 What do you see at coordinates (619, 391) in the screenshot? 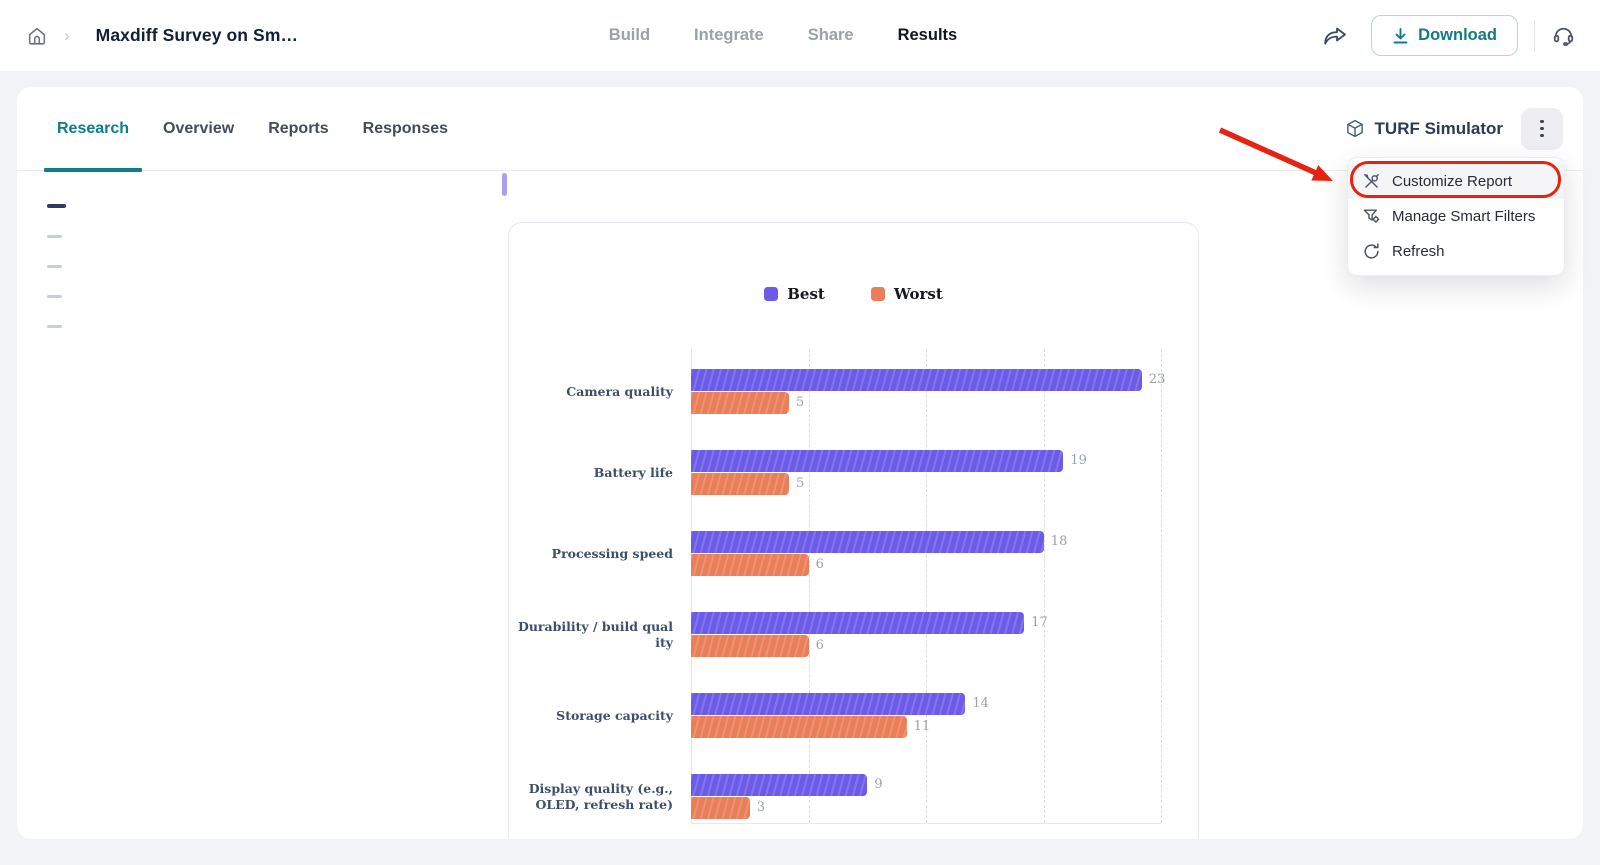
I see `category-label: Camera quality` at bounding box center [619, 391].